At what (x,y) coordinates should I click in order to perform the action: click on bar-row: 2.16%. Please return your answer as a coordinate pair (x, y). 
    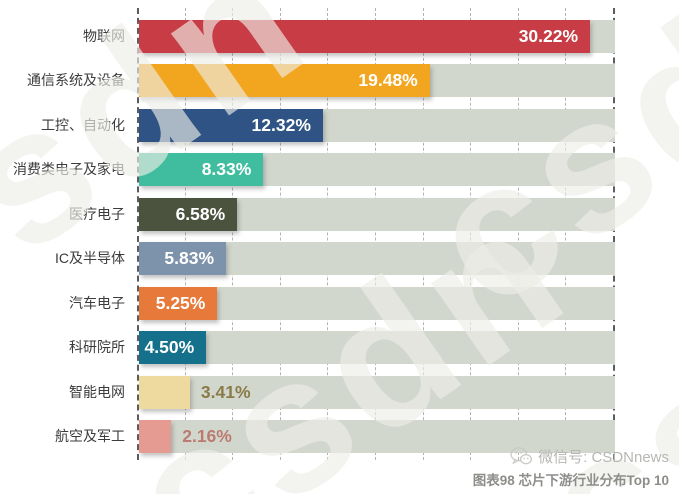
    Looking at the image, I should click on (377, 436).